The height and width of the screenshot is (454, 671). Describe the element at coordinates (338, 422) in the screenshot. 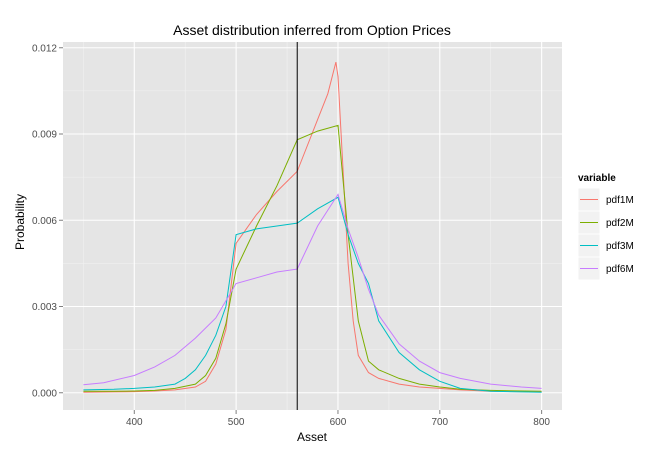

I see `x-tick-label: 600` at that location.